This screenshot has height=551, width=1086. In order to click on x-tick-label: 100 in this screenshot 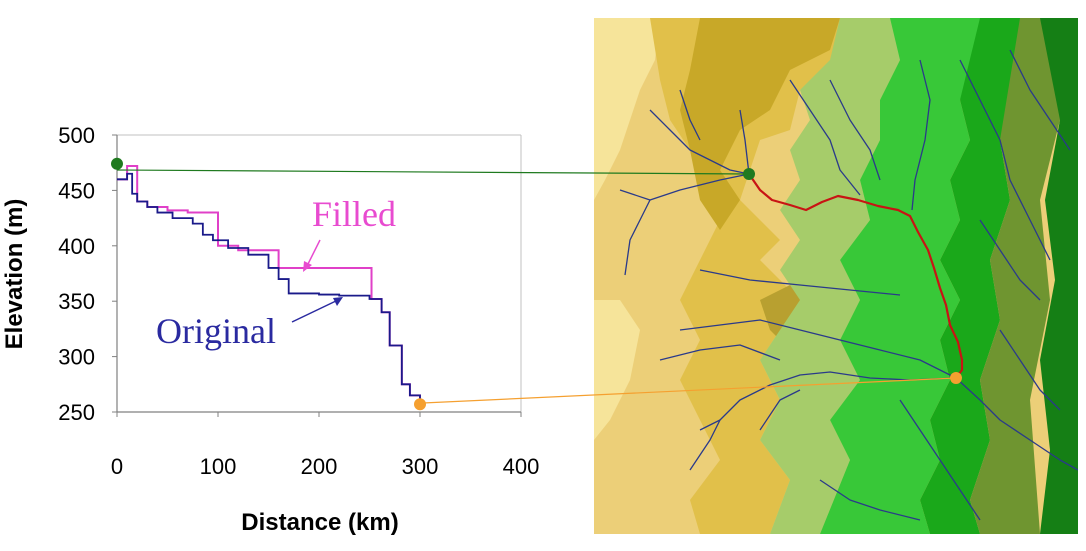, I will do `click(218, 466)`.